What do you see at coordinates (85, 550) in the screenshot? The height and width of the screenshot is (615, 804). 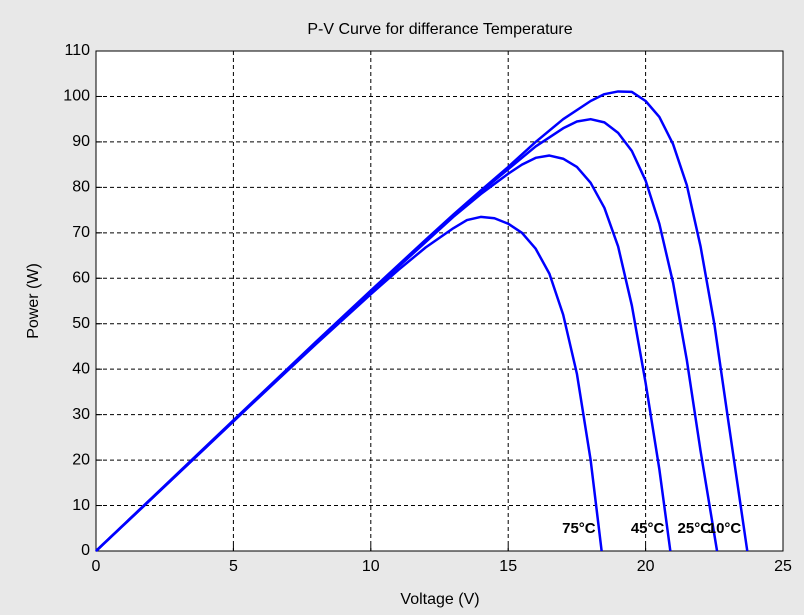 I see `y-tick-label: 0` at bounding box center [85, 550].